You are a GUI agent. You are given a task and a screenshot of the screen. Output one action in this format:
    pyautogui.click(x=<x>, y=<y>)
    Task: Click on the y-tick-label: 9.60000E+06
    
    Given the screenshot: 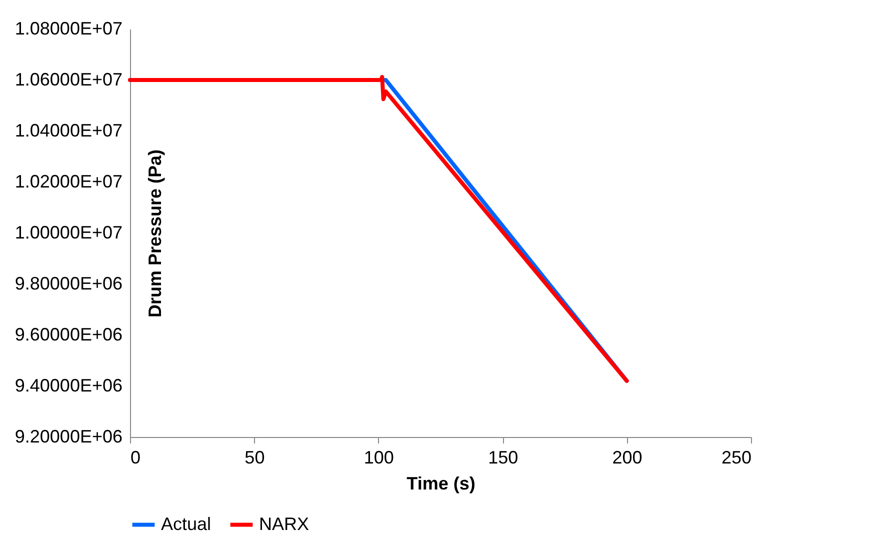 What is the action you would take?
    pyautogui.click(x=68, y=334)
    